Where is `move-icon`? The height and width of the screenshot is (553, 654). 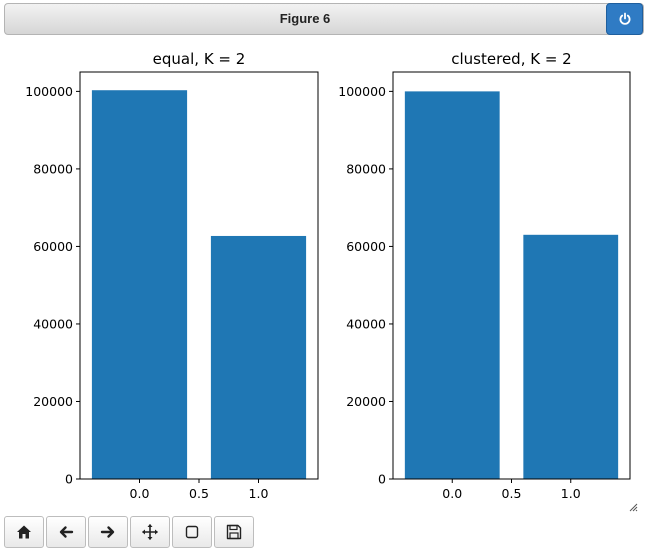 move-icon is located at coordinates (150, 532).